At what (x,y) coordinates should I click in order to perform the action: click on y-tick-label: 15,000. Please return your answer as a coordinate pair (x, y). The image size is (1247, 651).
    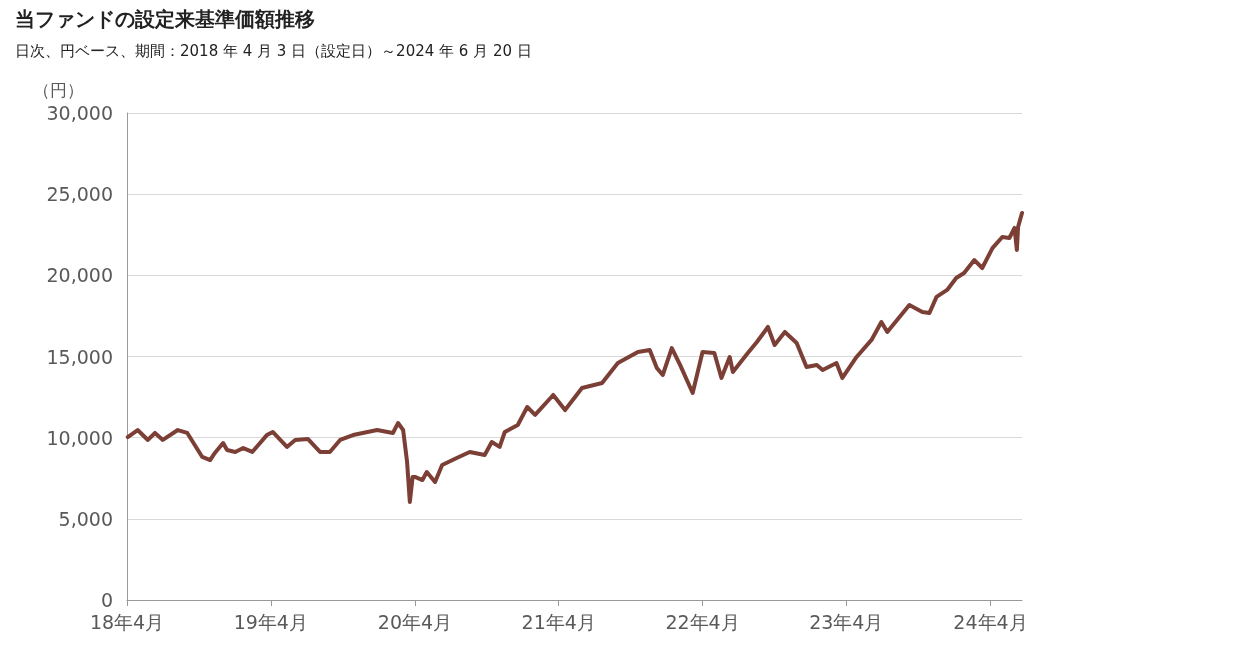
    Looking at the image, I should click on (79, 356).